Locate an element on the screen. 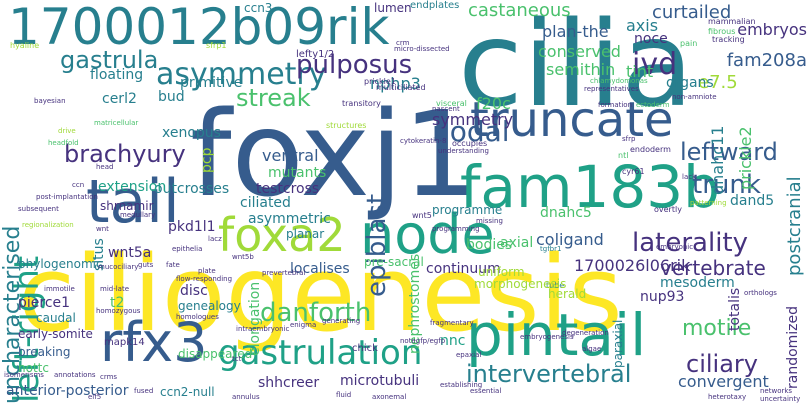 Image resolution: width=808 pixels, height=404 pixels. word-heterotaxy: heterotaxy is located at coordinates (727, 397).